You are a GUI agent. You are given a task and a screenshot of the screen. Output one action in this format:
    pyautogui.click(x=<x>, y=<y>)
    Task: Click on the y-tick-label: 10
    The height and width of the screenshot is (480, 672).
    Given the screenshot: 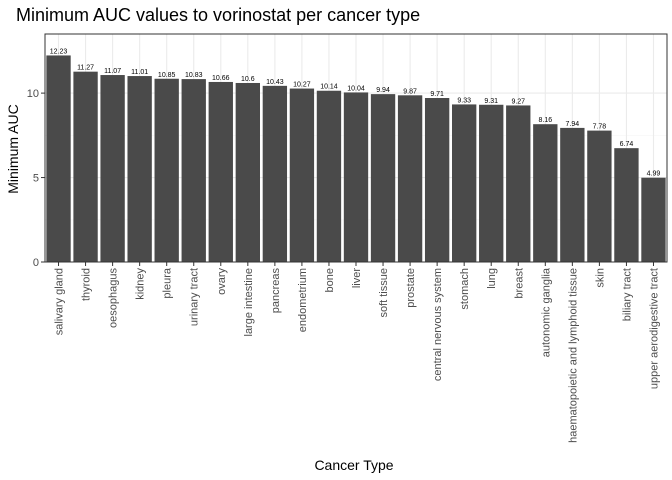 What is the action you would take?
    pyautogui.click(x=33, y=94)
    